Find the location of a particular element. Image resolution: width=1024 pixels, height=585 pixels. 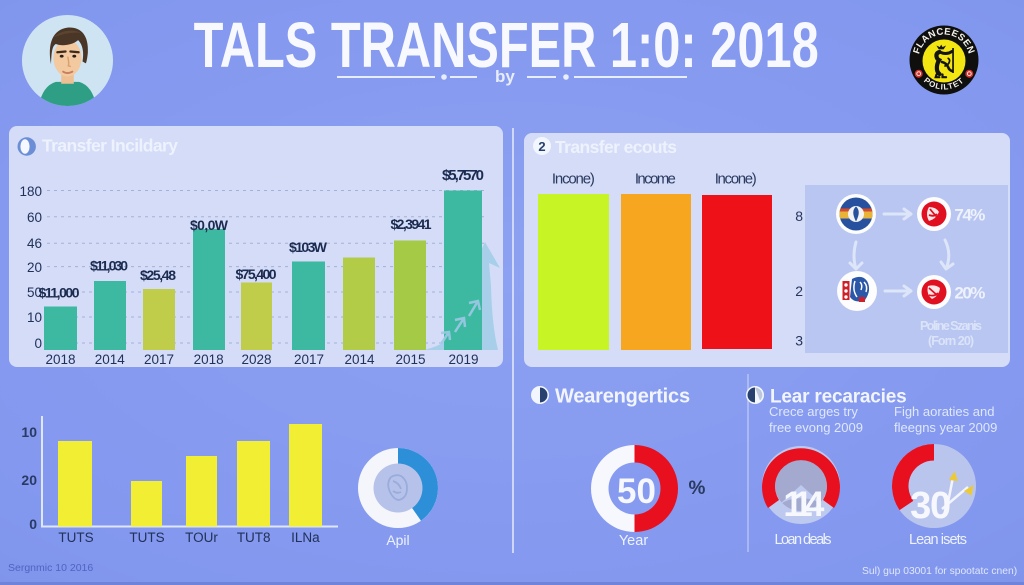

svg-text: Crece arges try is located at coordinates (813, 411).